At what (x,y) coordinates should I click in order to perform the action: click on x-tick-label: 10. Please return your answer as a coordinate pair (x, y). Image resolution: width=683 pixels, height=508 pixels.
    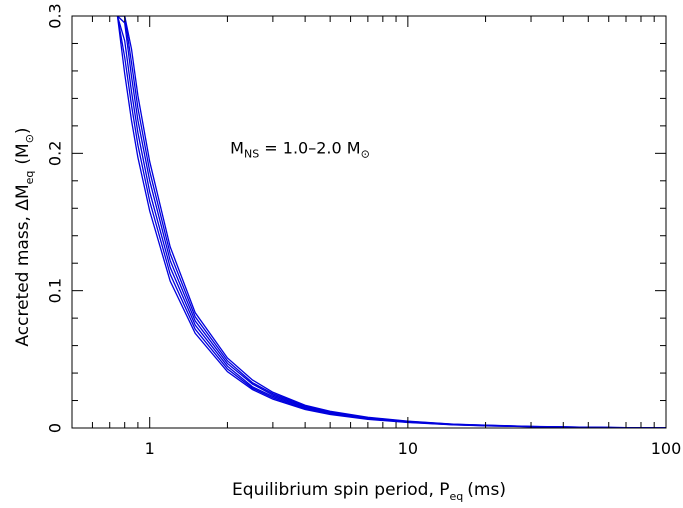
    Looking at the image, I should click on (408, 448).